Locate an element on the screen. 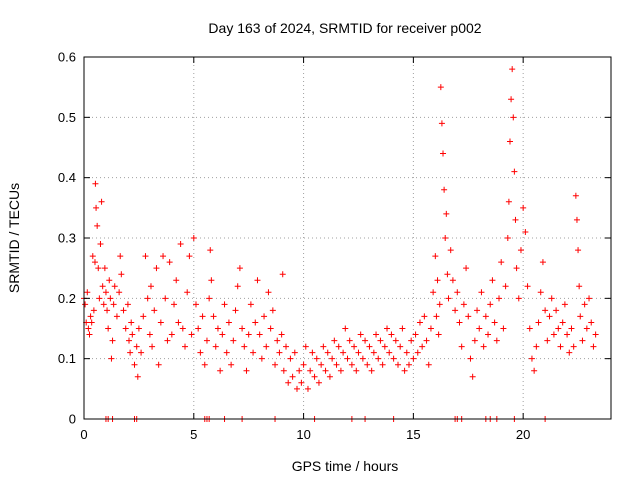  y-axis-label: SRMTID / TECUs is located at coordinates (14, 238).